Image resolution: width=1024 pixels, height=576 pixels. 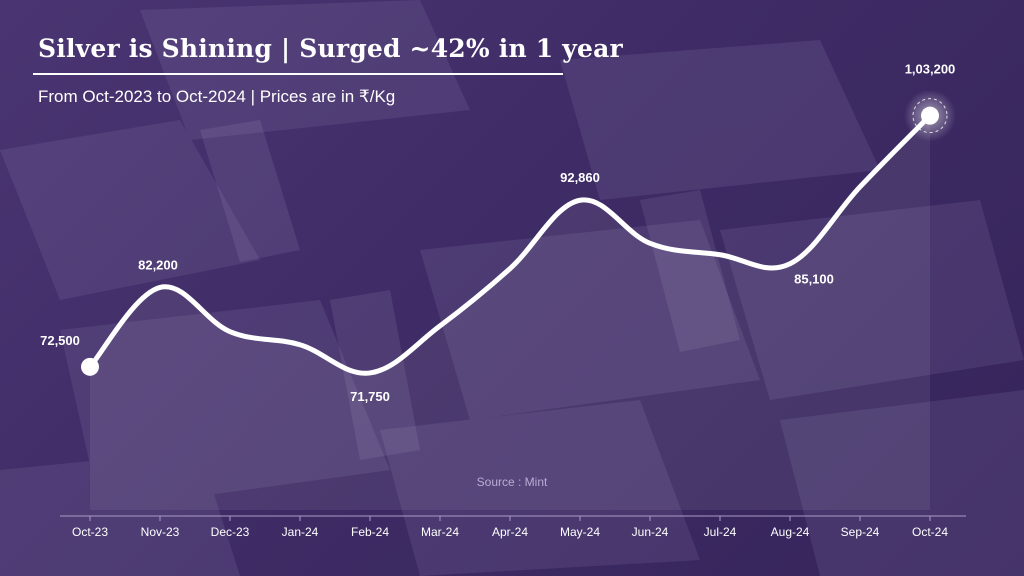 What do you see at coordinates (650, 532) in the screenshot?
I see `x-tick-label: Jun-24` at bounding box center [650, 532].